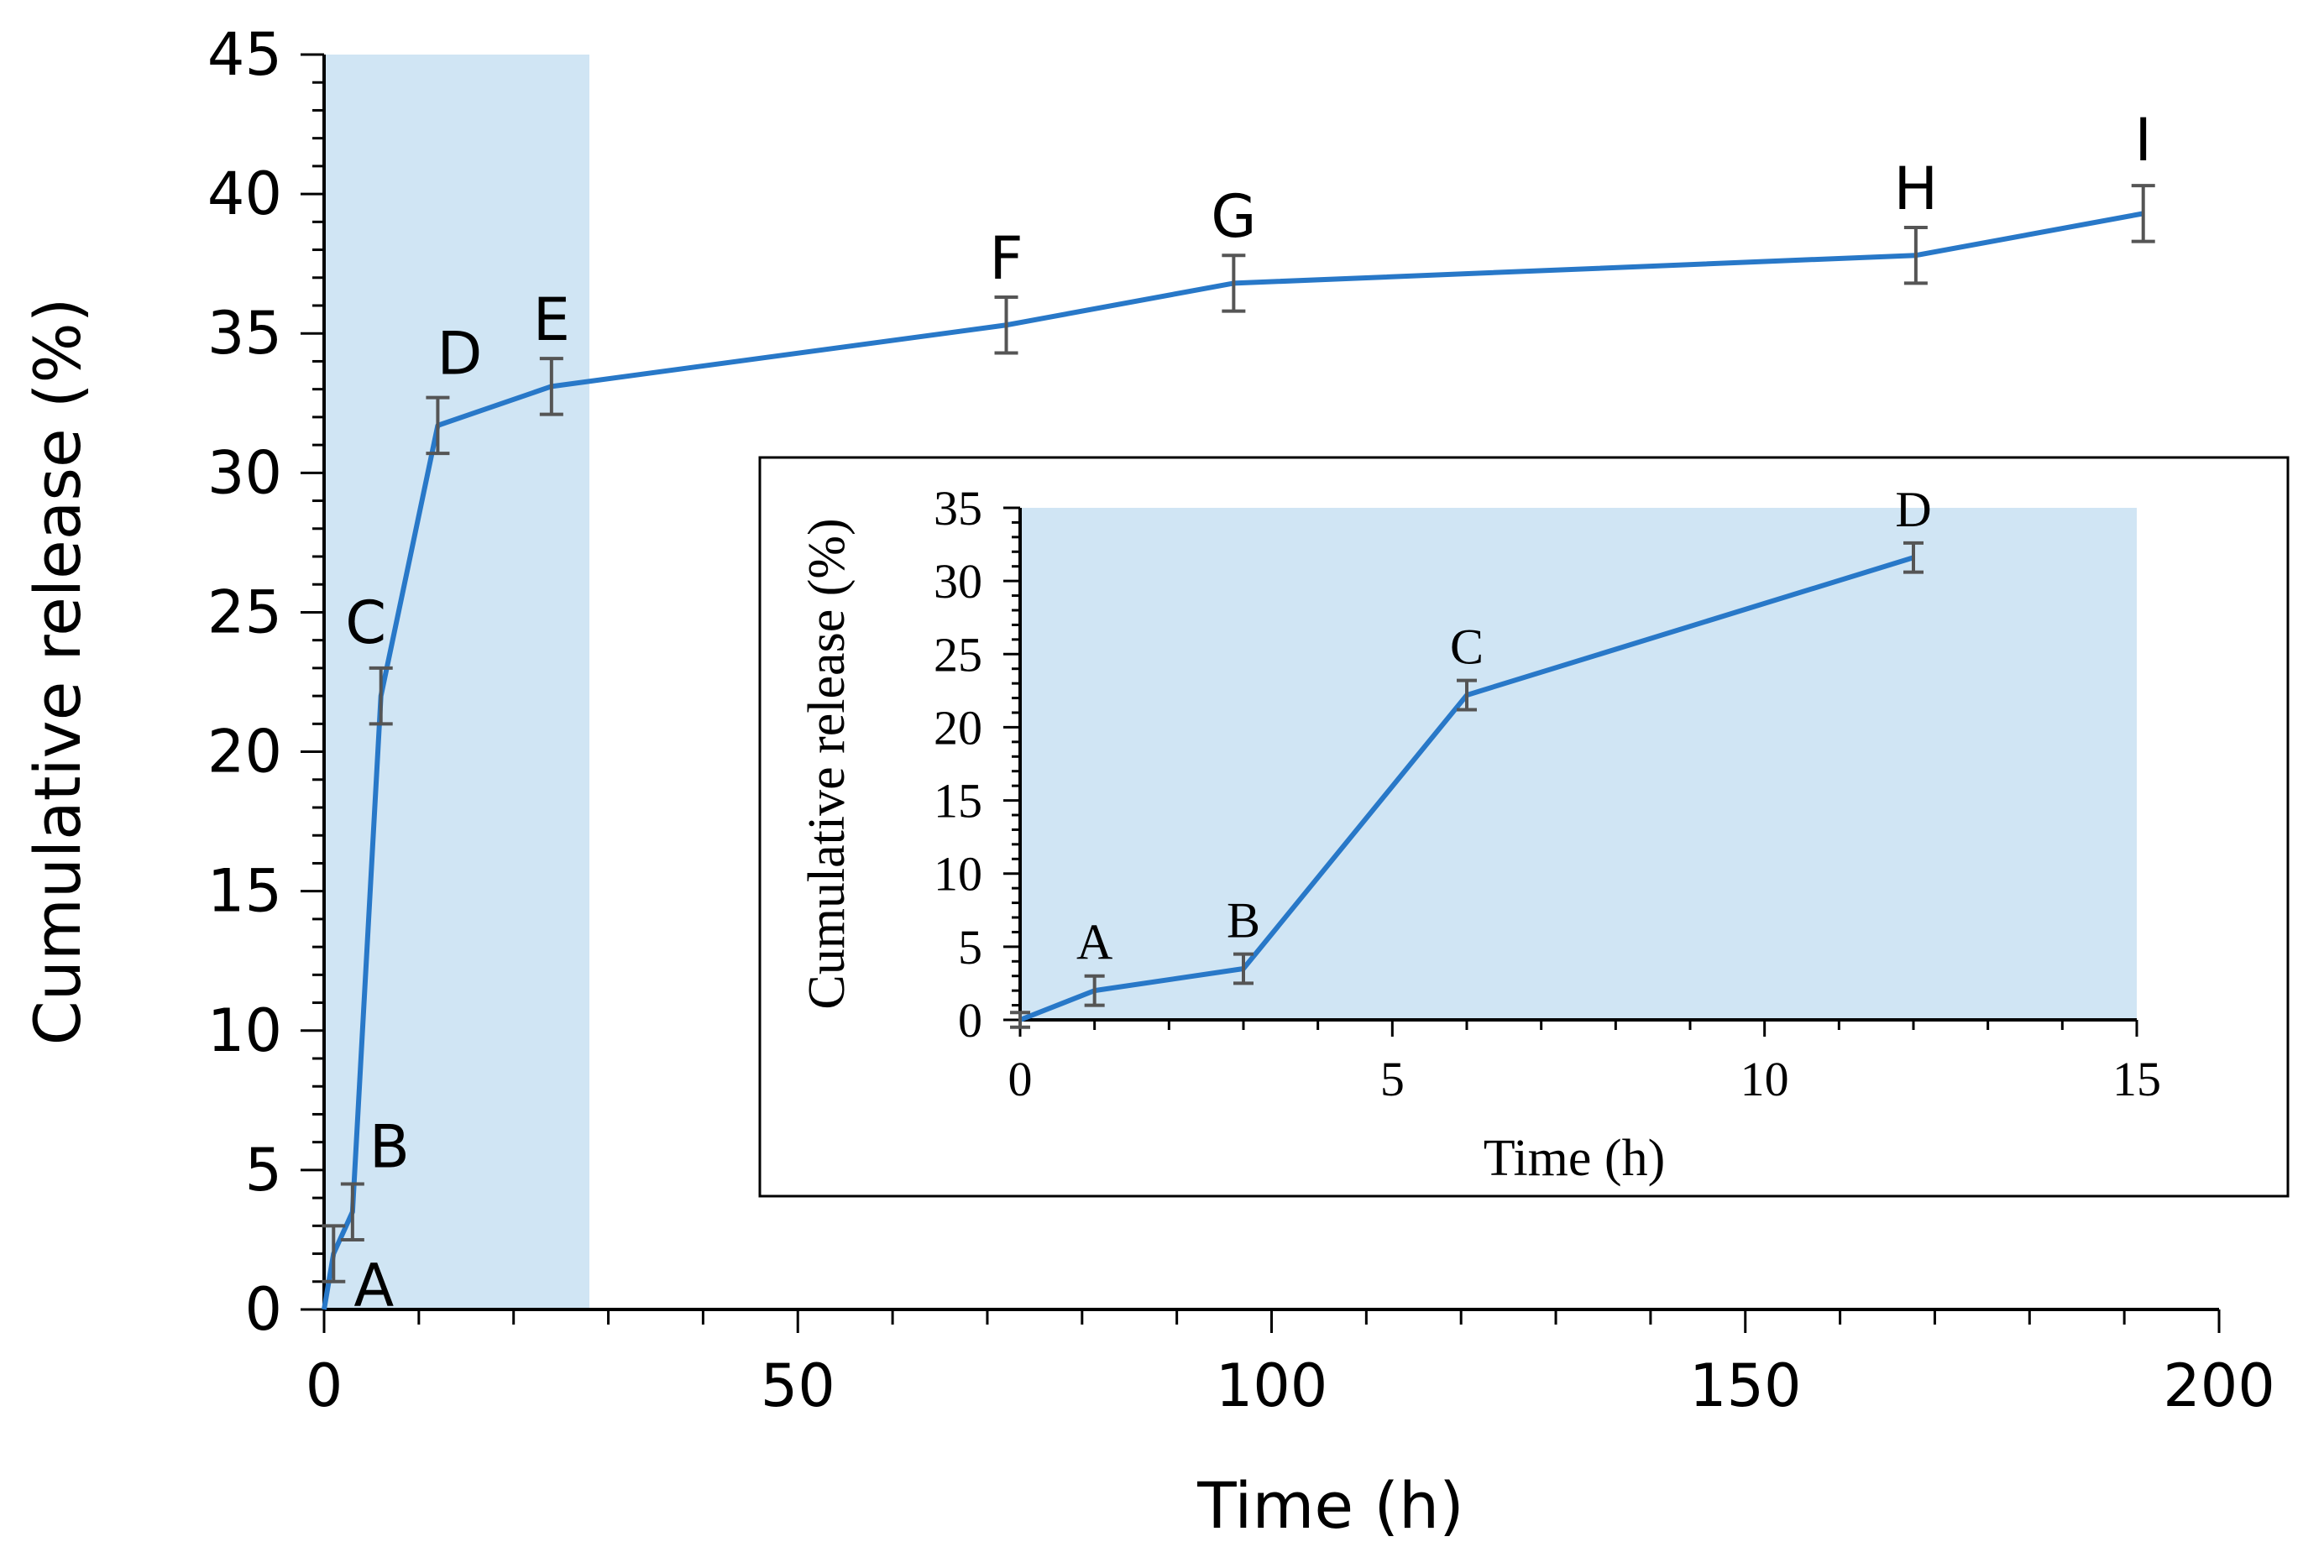  Describe the element at coordinates (325, 1385) in the screenshot. I see `main-x-tick-label: 0` at that location.